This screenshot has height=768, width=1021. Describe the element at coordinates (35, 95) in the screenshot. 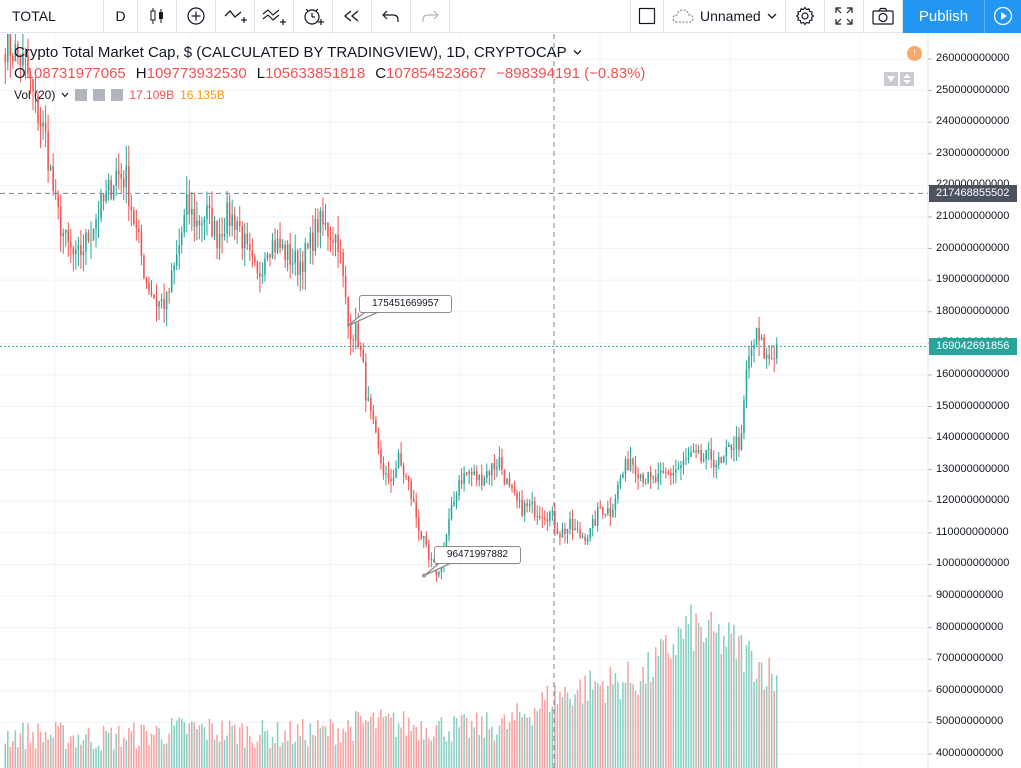

I see `volume-study-label: Vol (20)` at that location.